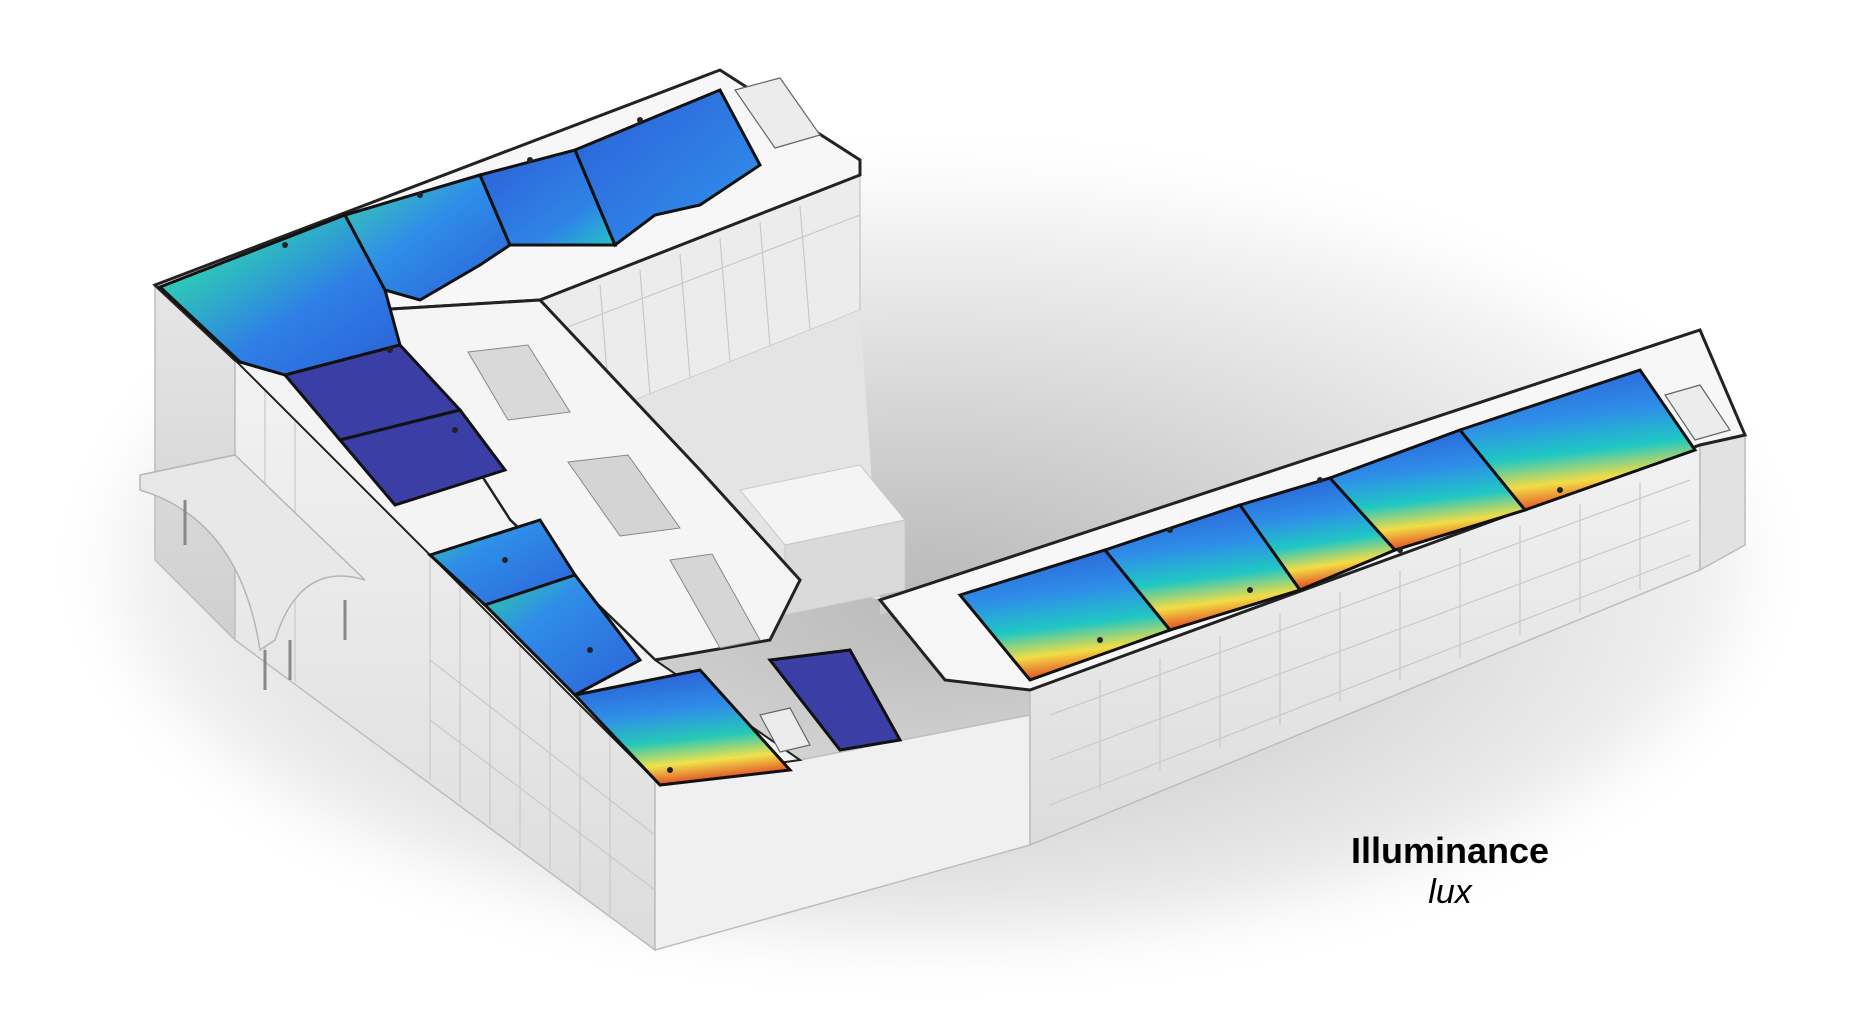 Image resolution: width=1860 pixels, height=1016 pixels. I want to click on illuminance-legend: Illuminance lux, so click(1450, 871).